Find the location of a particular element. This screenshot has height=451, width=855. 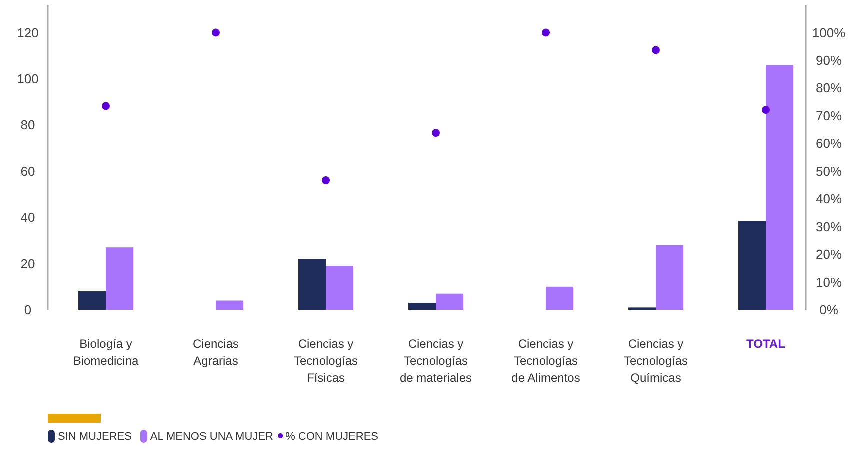

y-tick-label: 60 is located at coordinates (28, 171).